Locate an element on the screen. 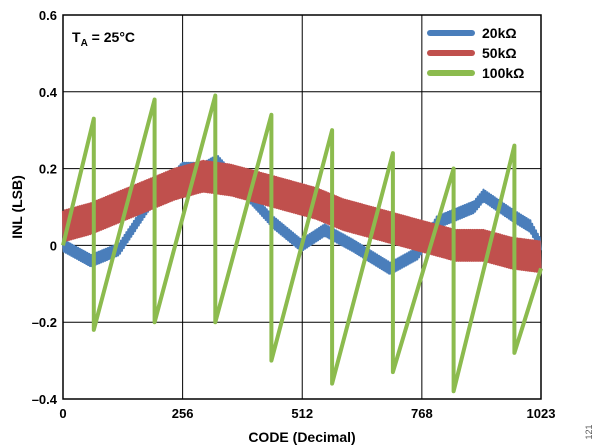 The image size is (598, 448). legend: 20kΩ 50kΩ 100kΩ is located at coordinates (475, 53).